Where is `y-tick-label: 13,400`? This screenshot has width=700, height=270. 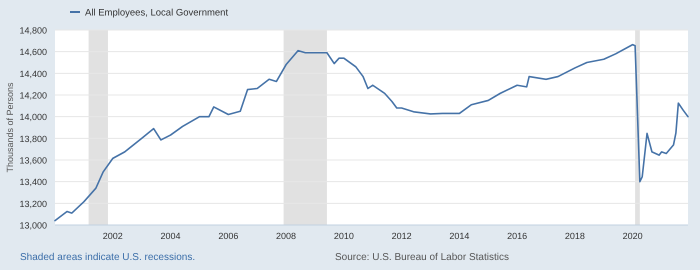 y-tick-label: 13,400 is located at coordinates (33, 182).